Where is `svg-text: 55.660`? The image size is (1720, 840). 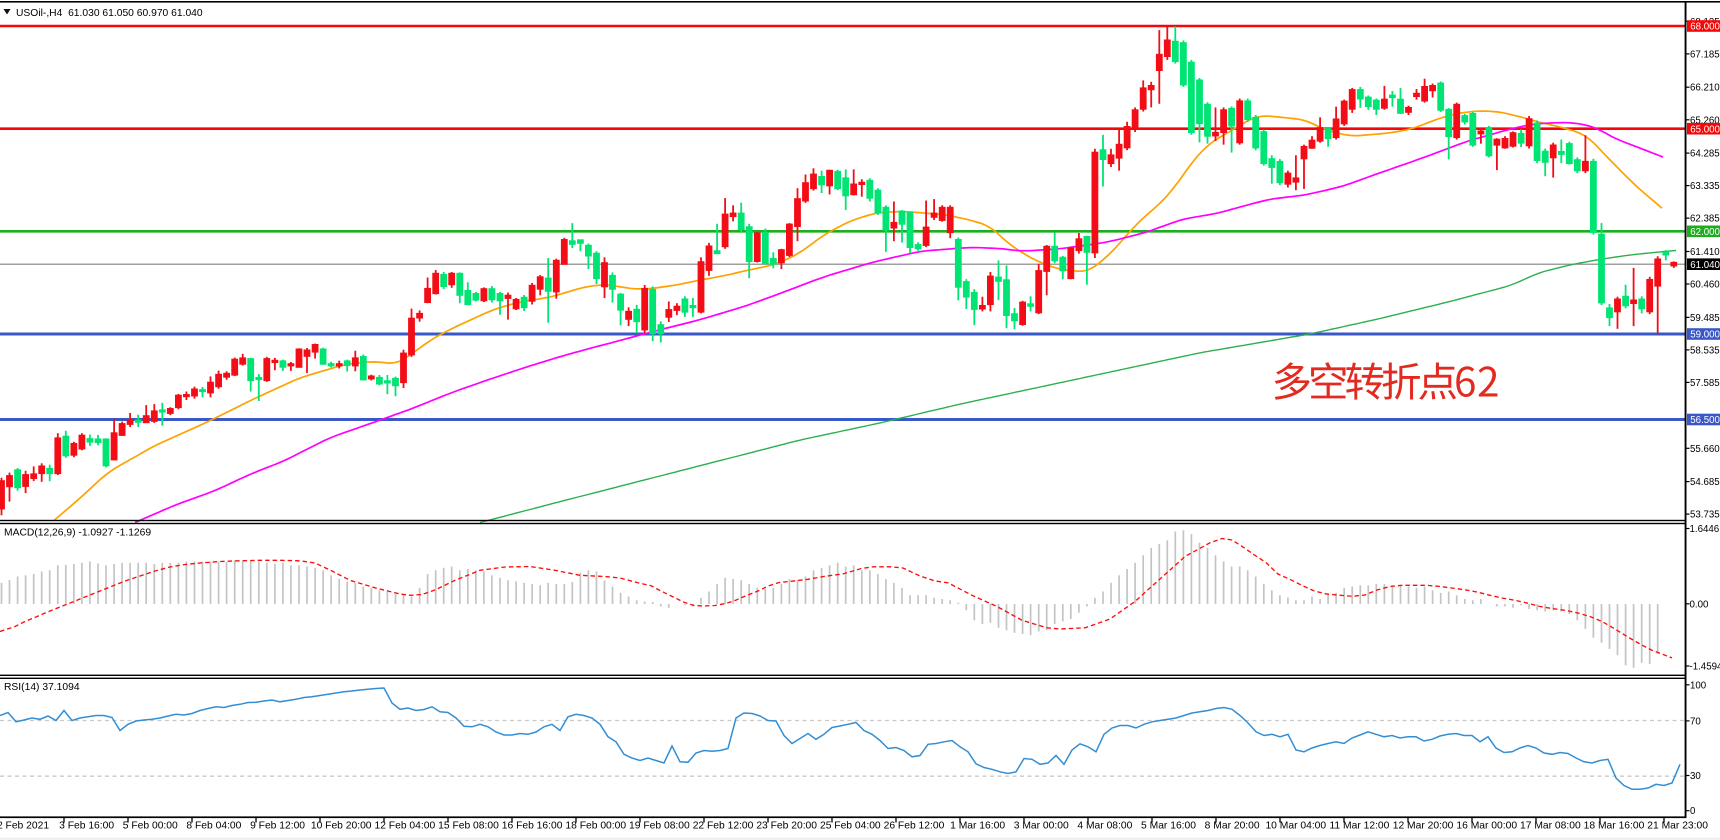
svg-text: 55.660 is located at coordinates (1705, 449).